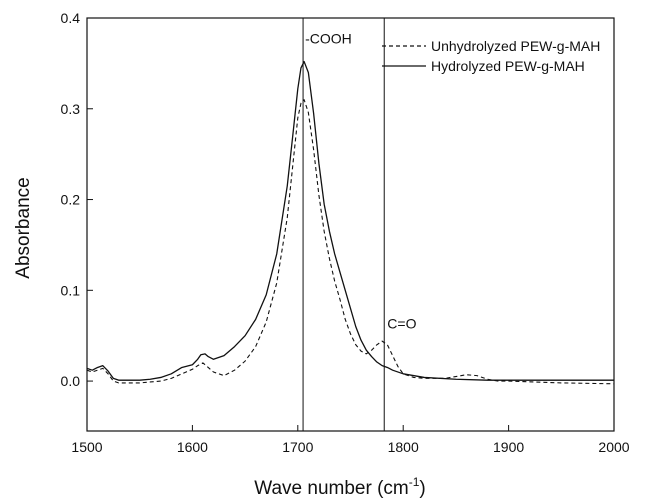 This screenshot has width=645, height=499. What do you see at coordinates (328, 38) in the screenshot?
I see `annotation-cooh: -COOH` at bounding box center [328, 38].